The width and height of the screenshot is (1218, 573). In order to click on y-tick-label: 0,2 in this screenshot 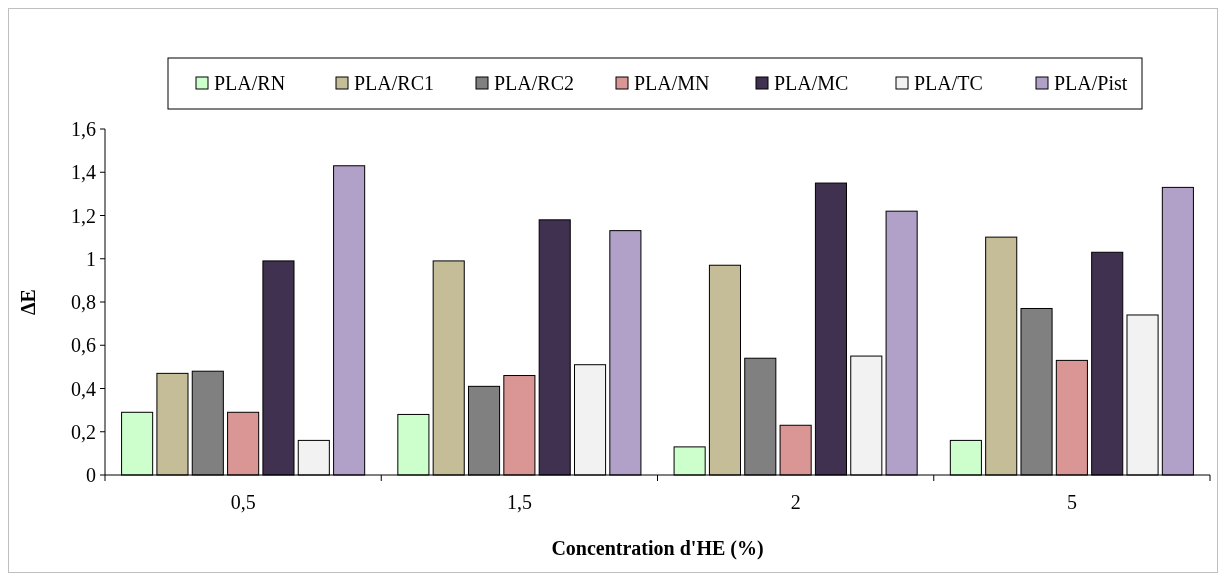, I will do `click(83, 431)`.